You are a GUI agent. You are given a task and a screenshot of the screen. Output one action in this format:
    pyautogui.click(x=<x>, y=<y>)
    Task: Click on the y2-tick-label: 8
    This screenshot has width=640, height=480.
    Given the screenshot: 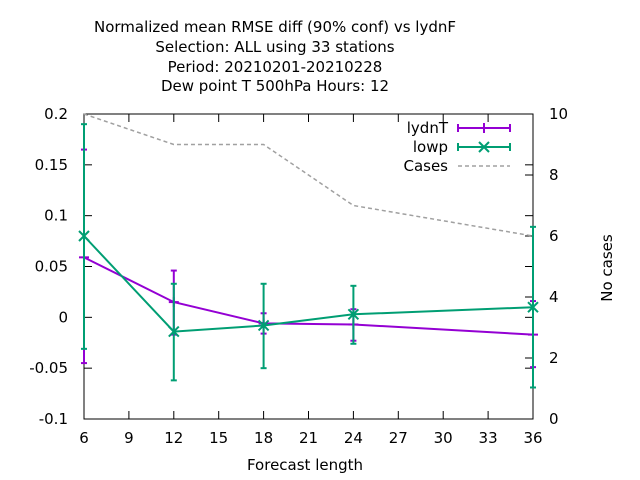 What is the action you would take?
    pyautogui.click(x=554, y=175)
    